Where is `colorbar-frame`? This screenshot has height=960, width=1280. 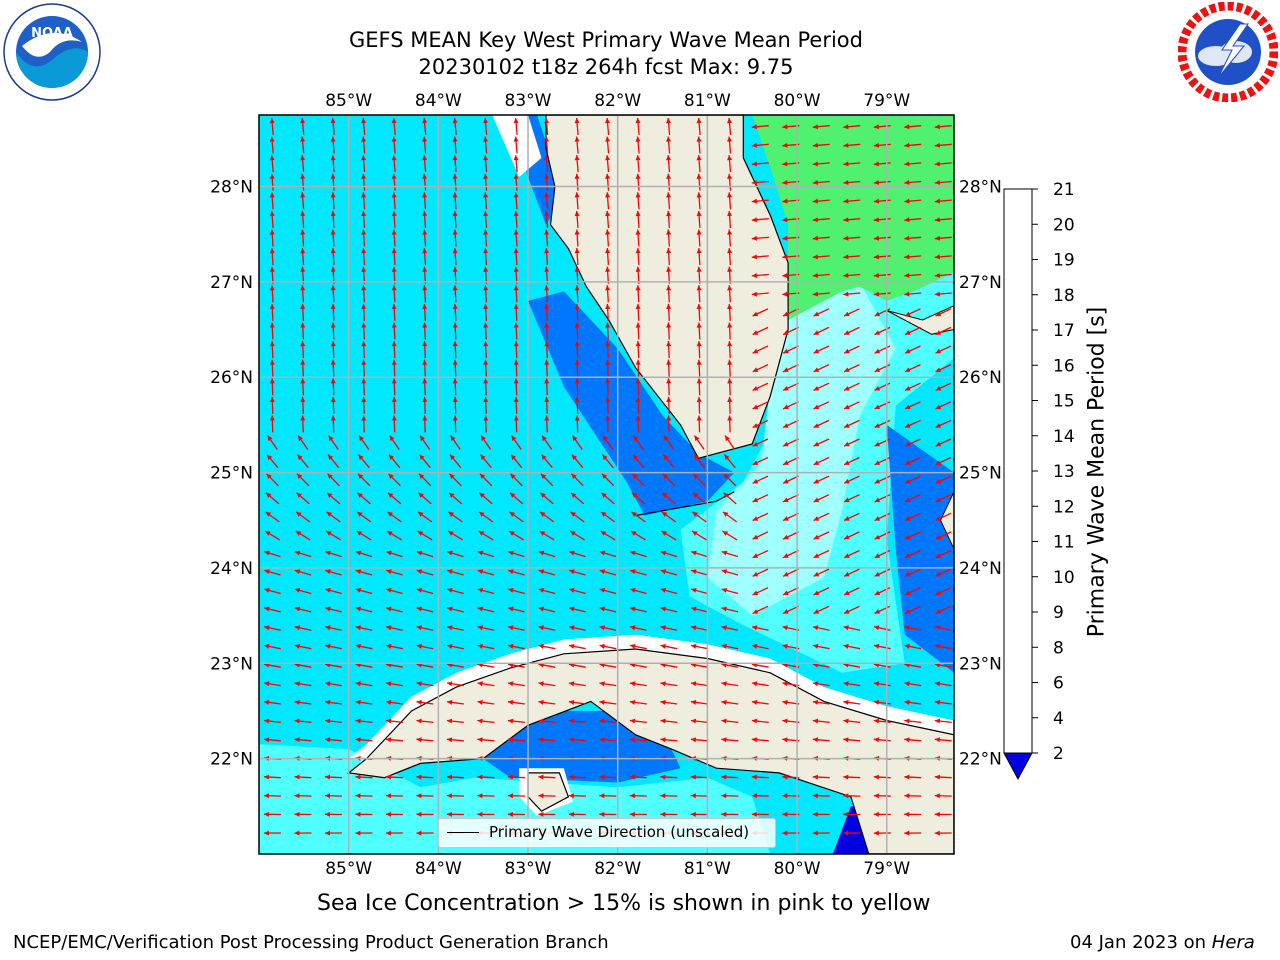
colorbar-frame is located at coordinates (1018, 471).